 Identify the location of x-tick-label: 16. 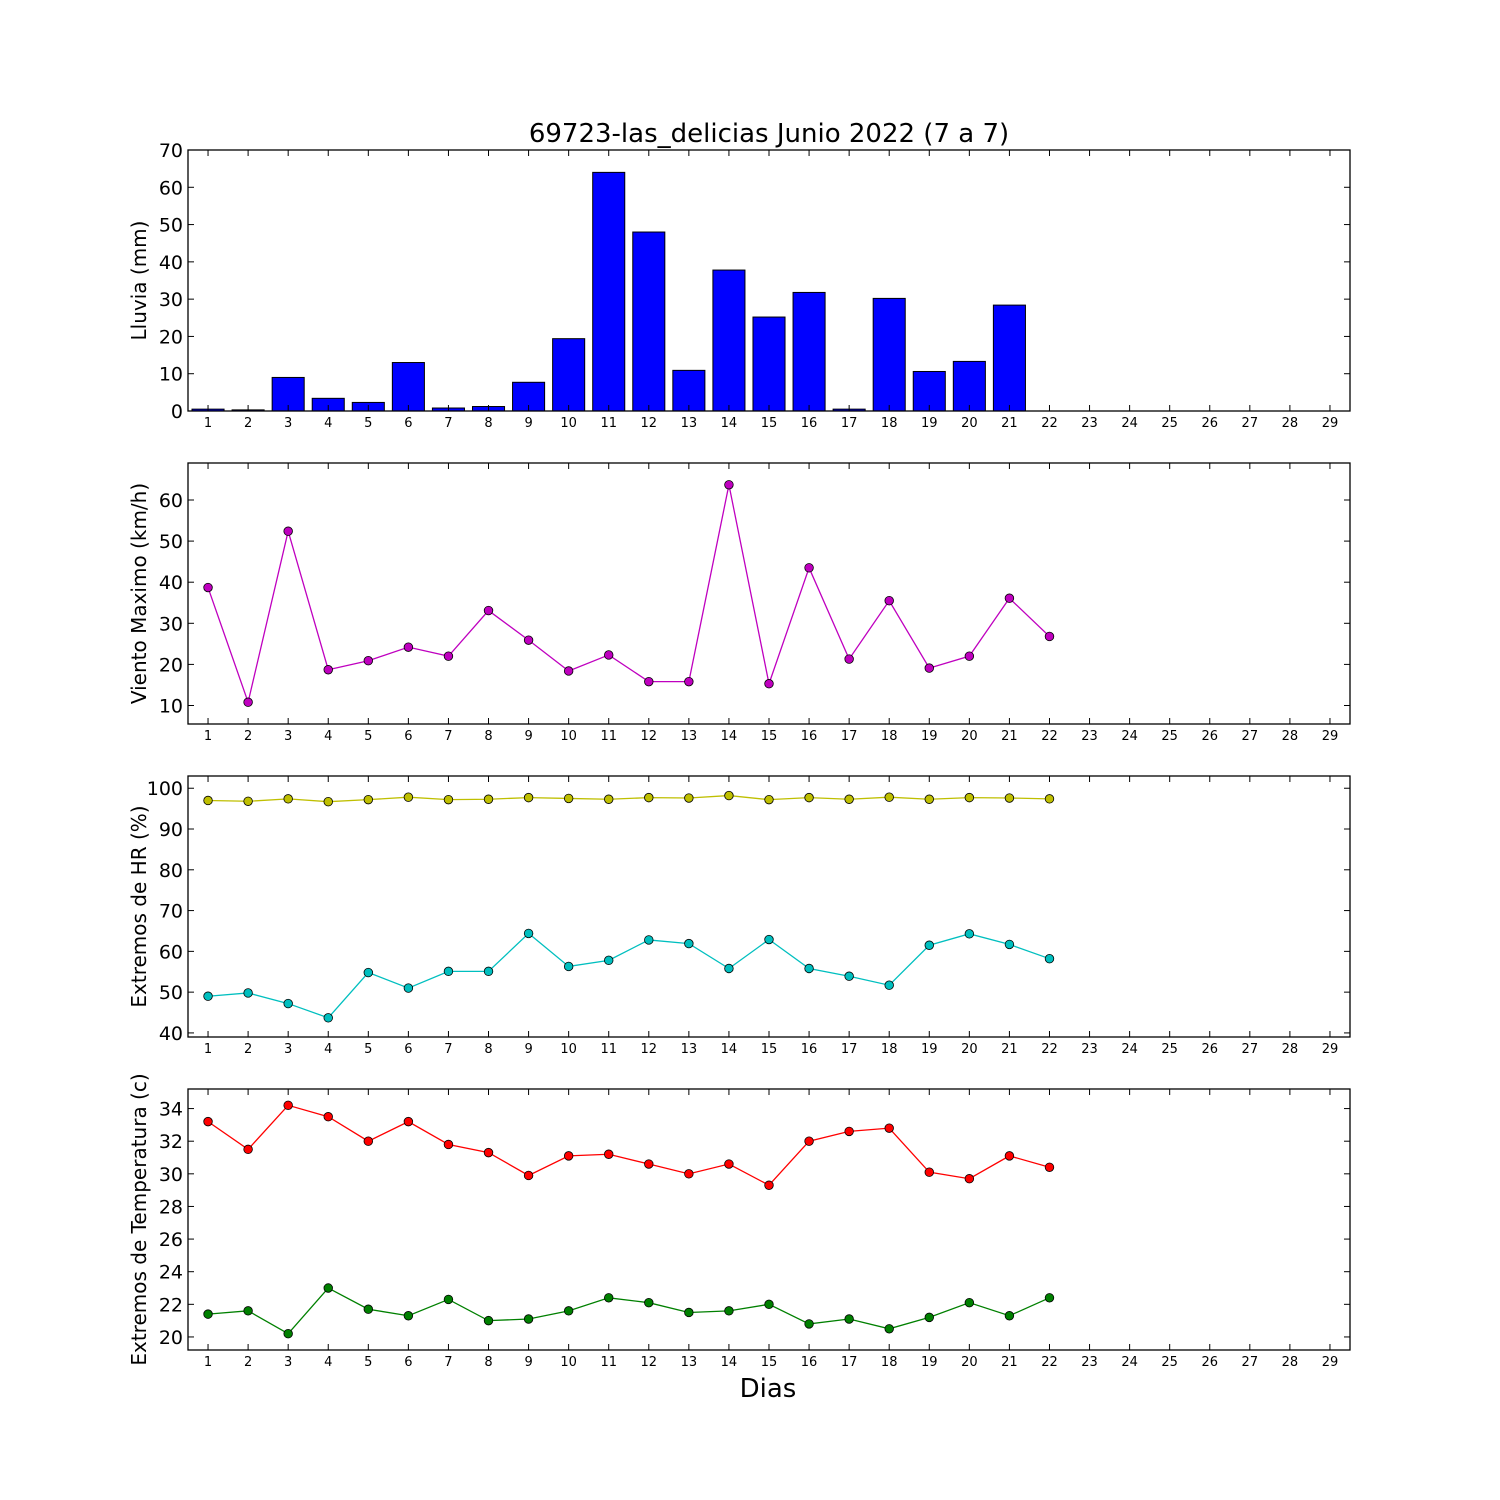
(809, 1362).